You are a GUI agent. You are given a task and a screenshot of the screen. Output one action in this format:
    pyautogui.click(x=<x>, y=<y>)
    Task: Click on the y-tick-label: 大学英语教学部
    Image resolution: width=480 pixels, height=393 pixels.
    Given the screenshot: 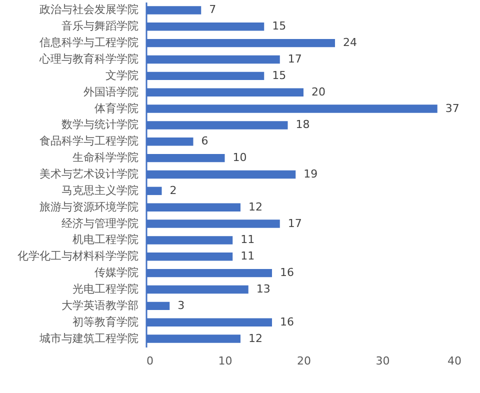 What is the action you would take?
    pyautogui.click(x=100, y=305)
    